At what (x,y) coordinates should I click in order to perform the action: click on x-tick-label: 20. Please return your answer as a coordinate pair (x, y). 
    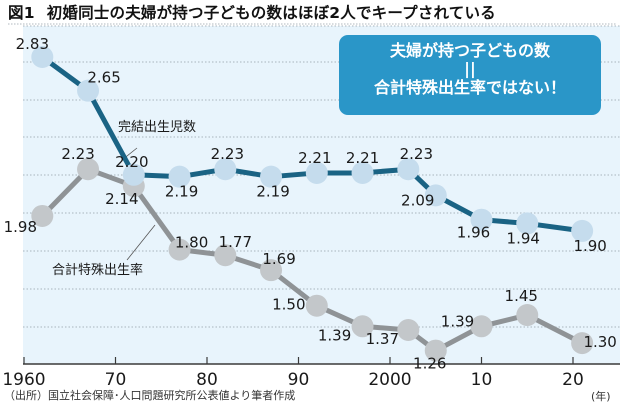
    Looking at the image, I should click on (573, 380).